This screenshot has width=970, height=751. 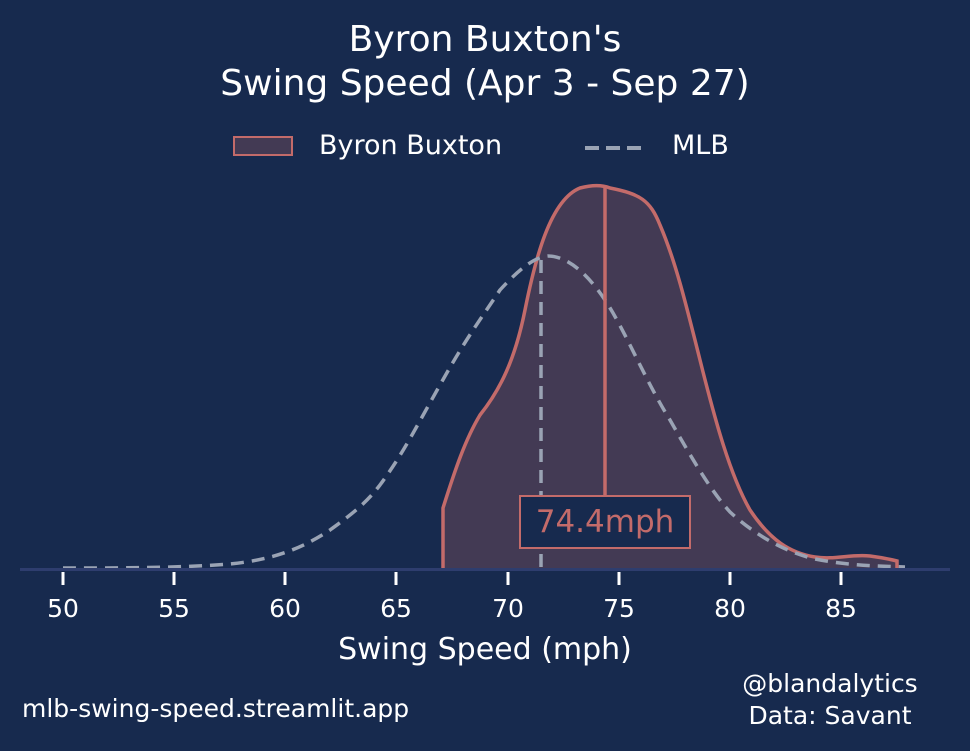 What do you see at coordinates (452, 578) in the screenshot?
I see `x-axis-ticks` at bounding box center [452, 578].